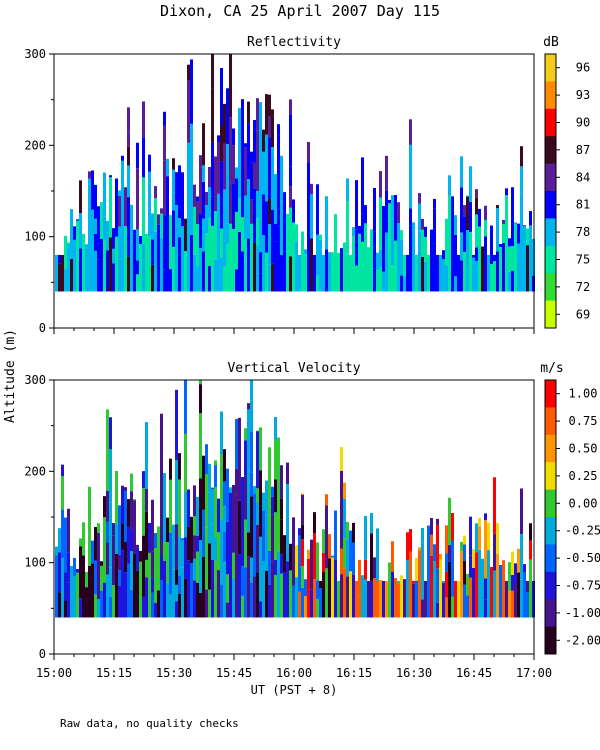  Describe the element at coordinates (567, 191) in the screenshot. I see `reflectivity-colorbar: 96 93 90 87 84 81 78 75 72 69` at that location.